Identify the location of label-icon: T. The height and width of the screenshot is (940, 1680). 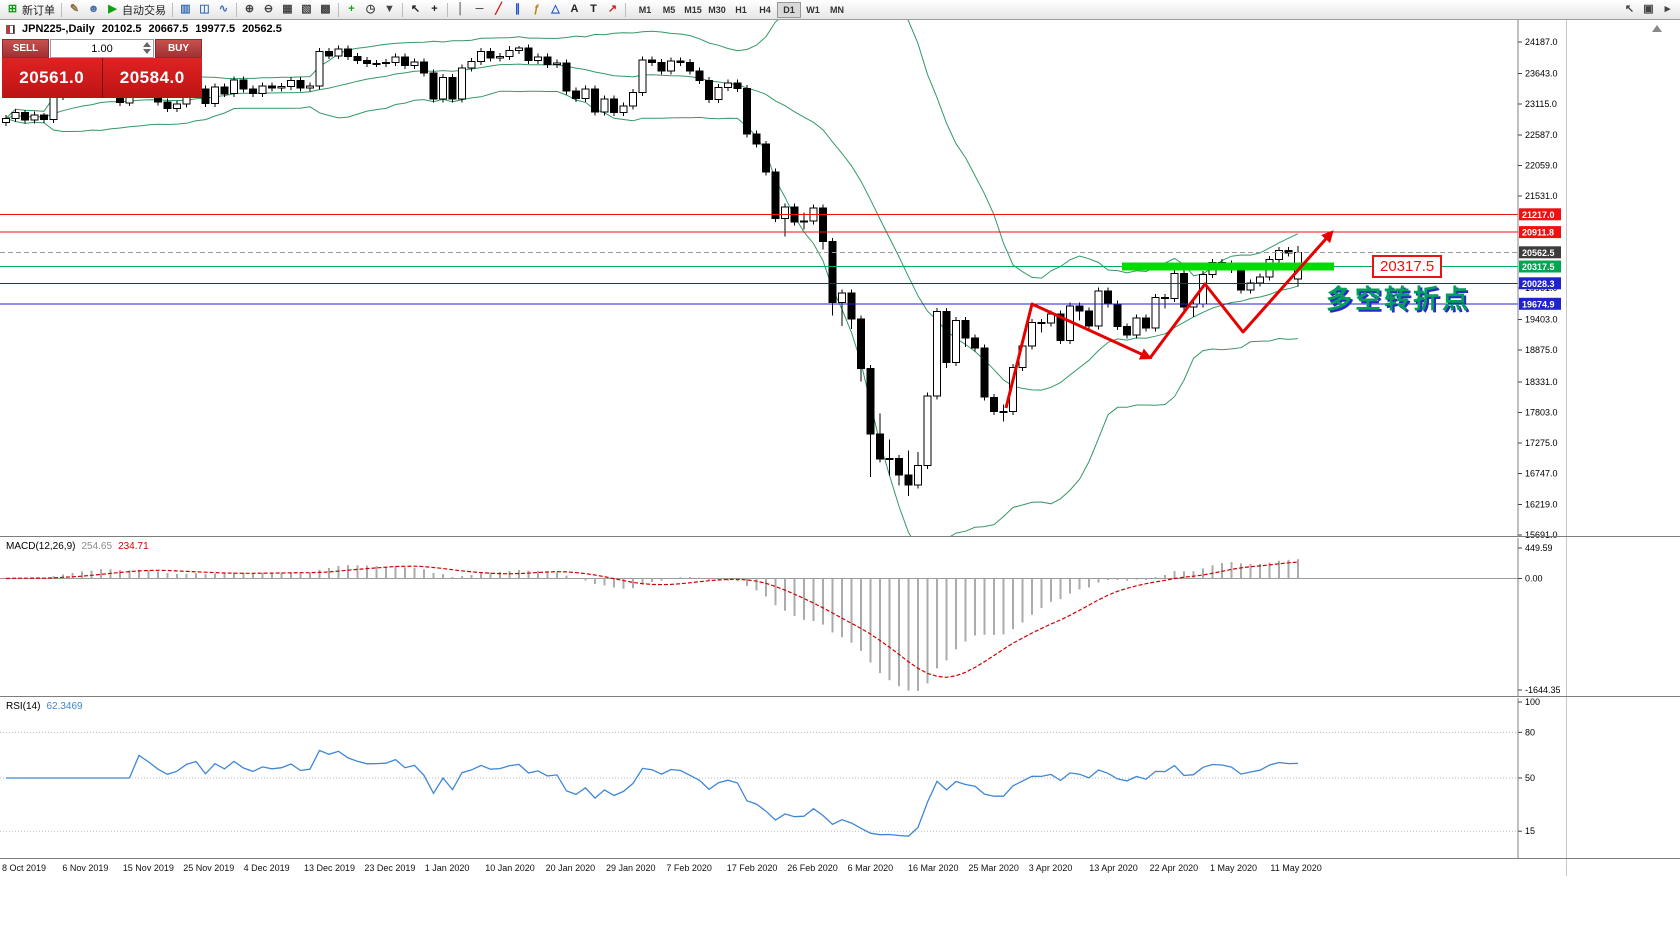
(593, 9).